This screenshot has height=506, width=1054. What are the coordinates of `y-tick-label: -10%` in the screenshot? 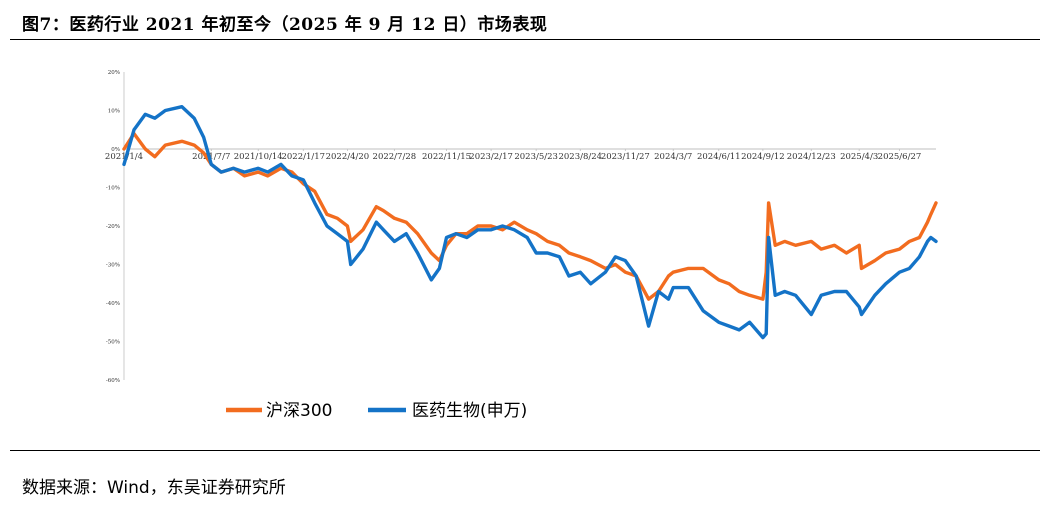 It's located at (113, 189).